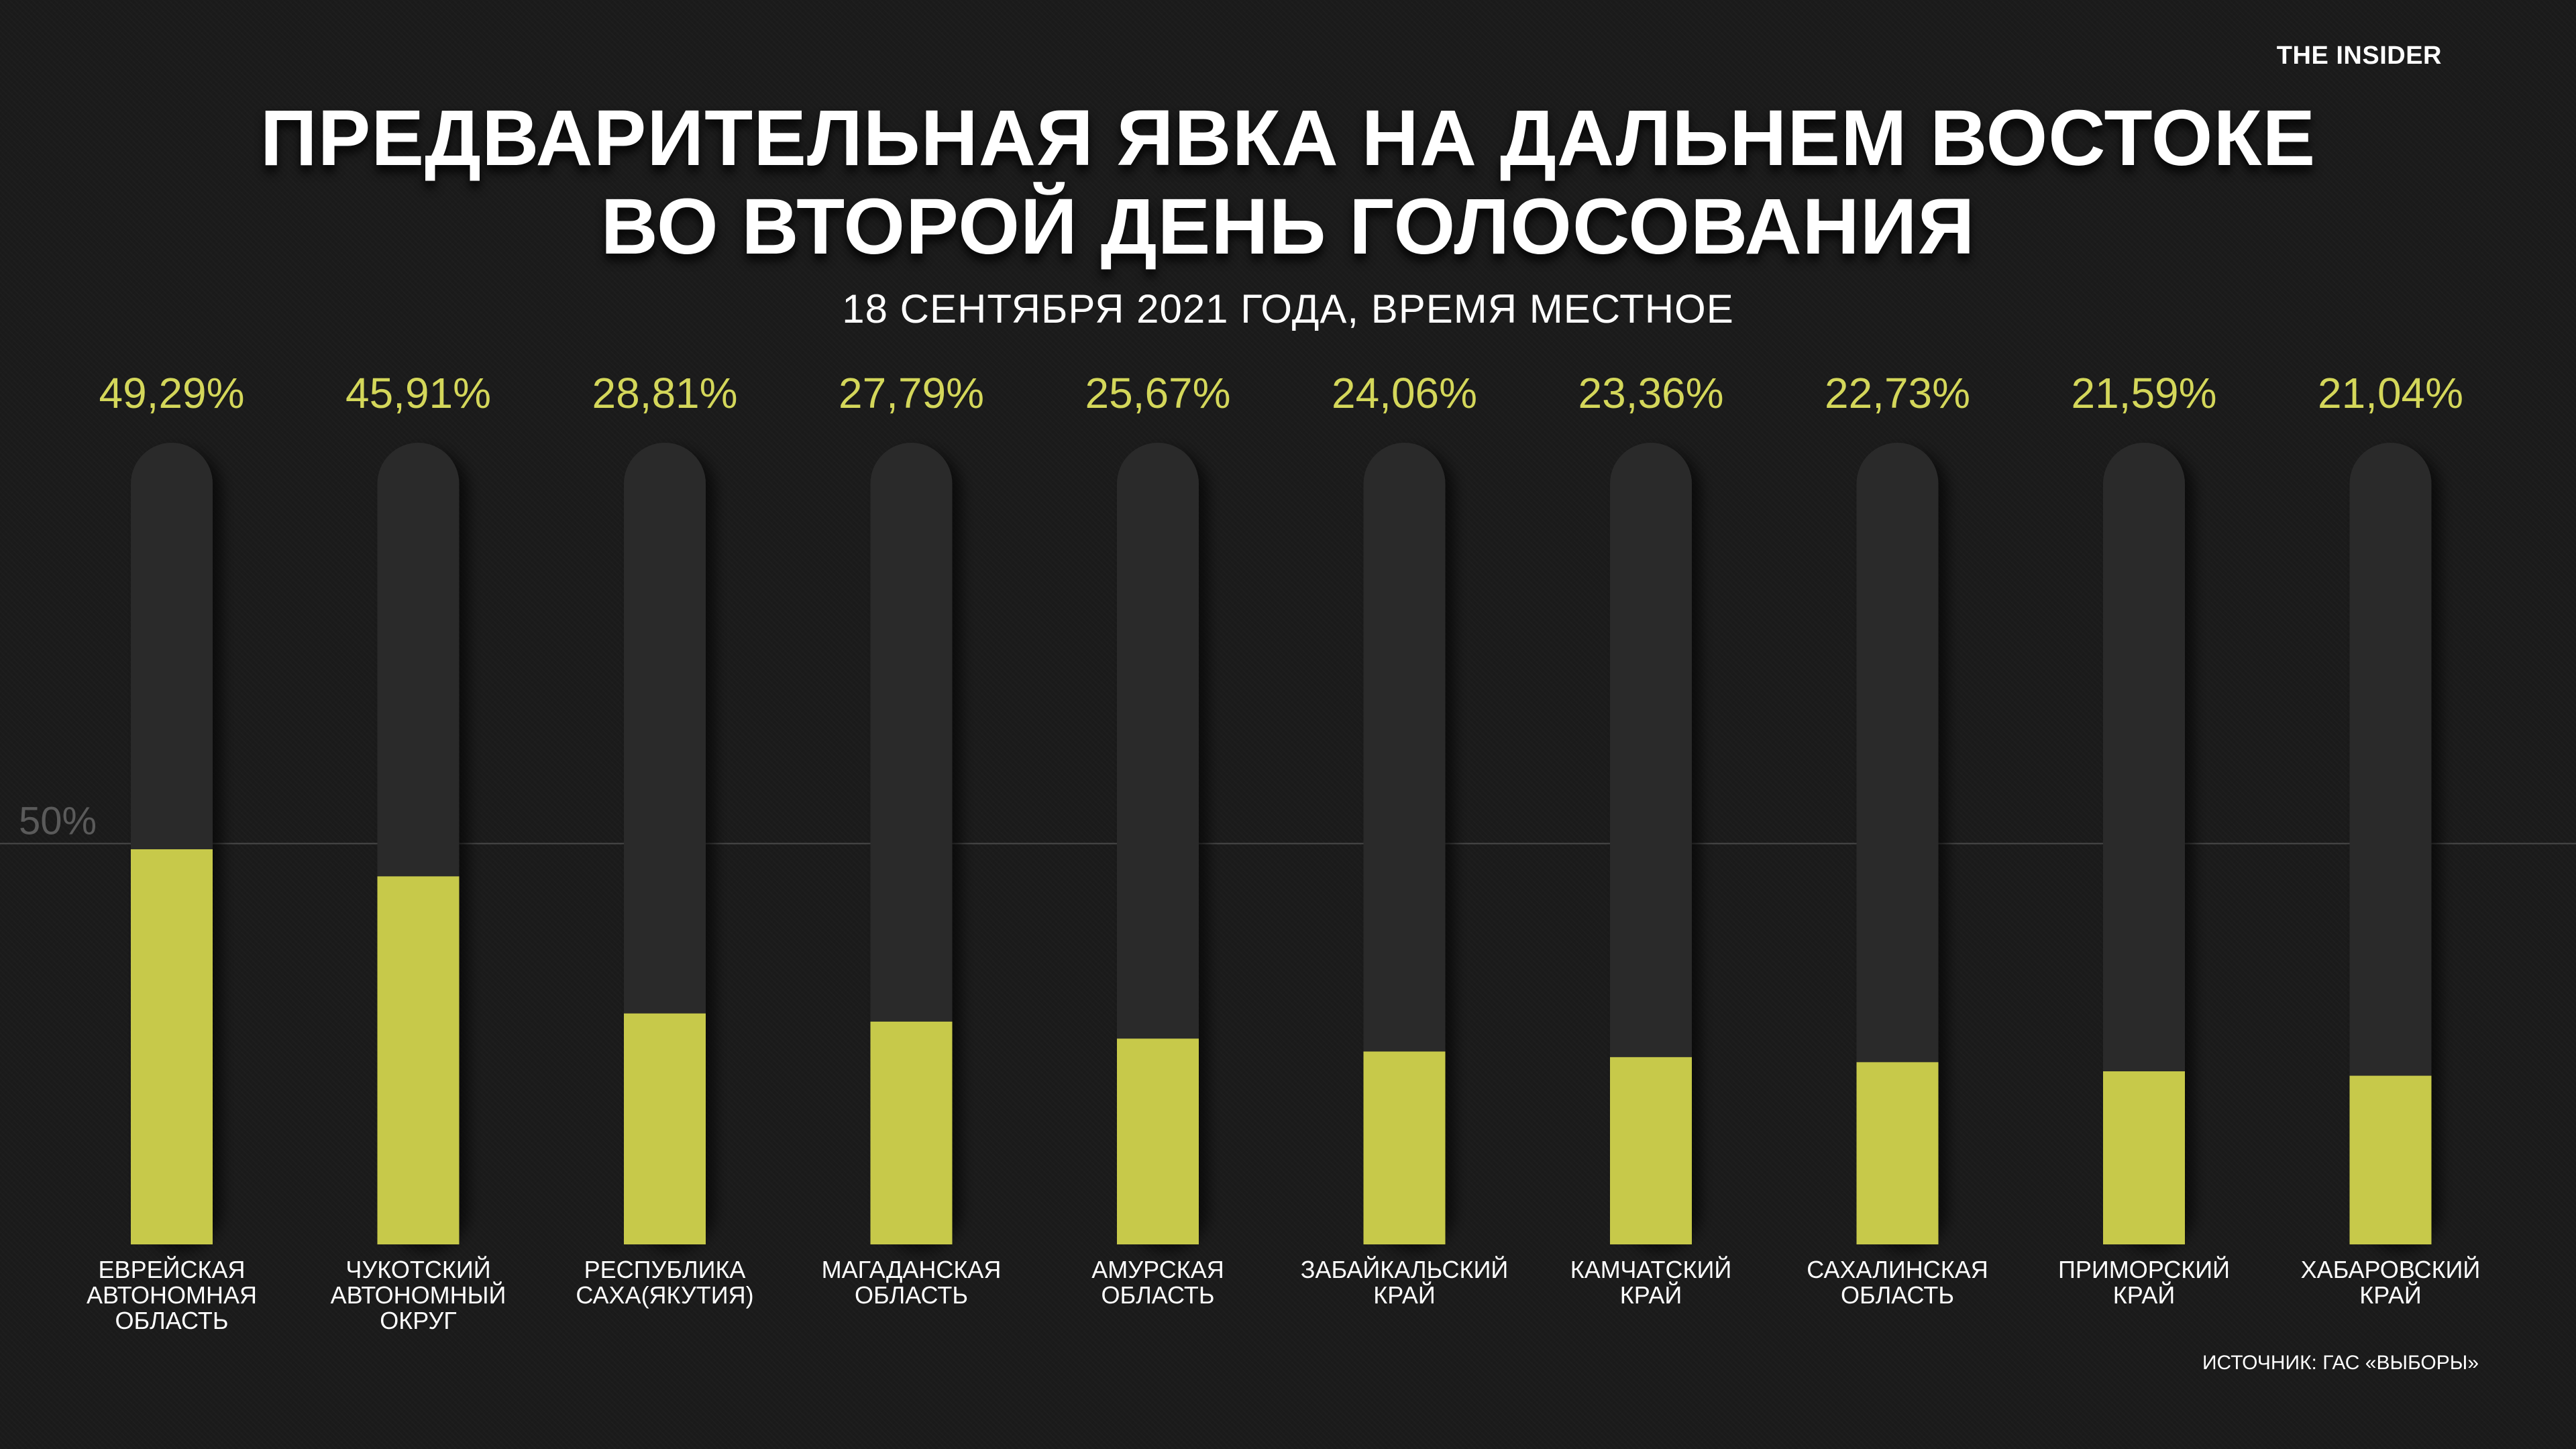 The image size is (2576, 1449). I want to click on bar-value-label: 23,36%, so click(1650, 393).